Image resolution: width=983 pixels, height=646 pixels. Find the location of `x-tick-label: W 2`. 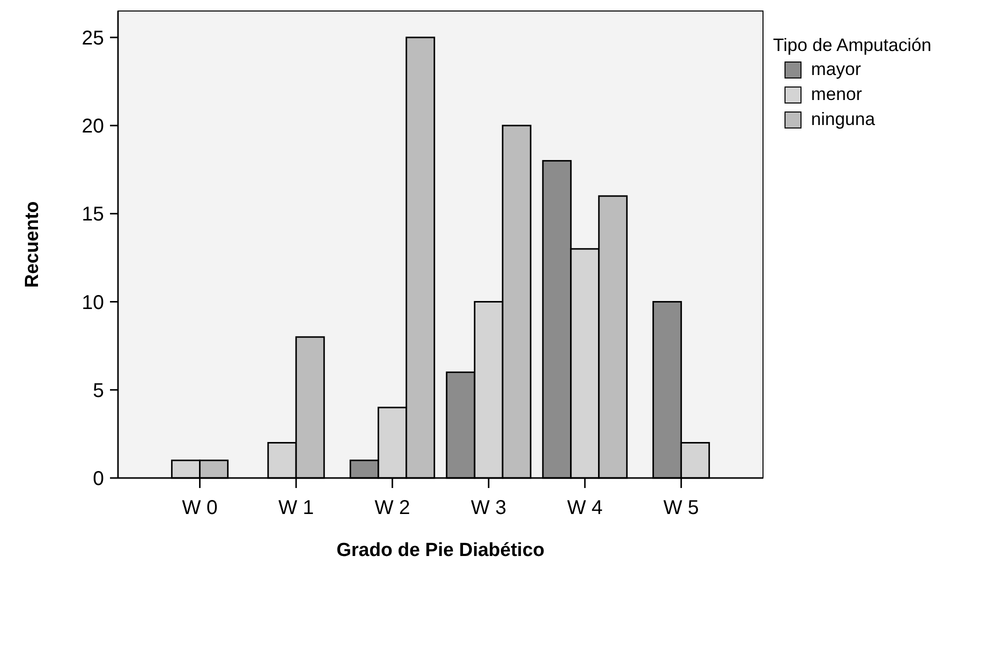

x-tick-label: W 2 is located at coordinates (392, 508).